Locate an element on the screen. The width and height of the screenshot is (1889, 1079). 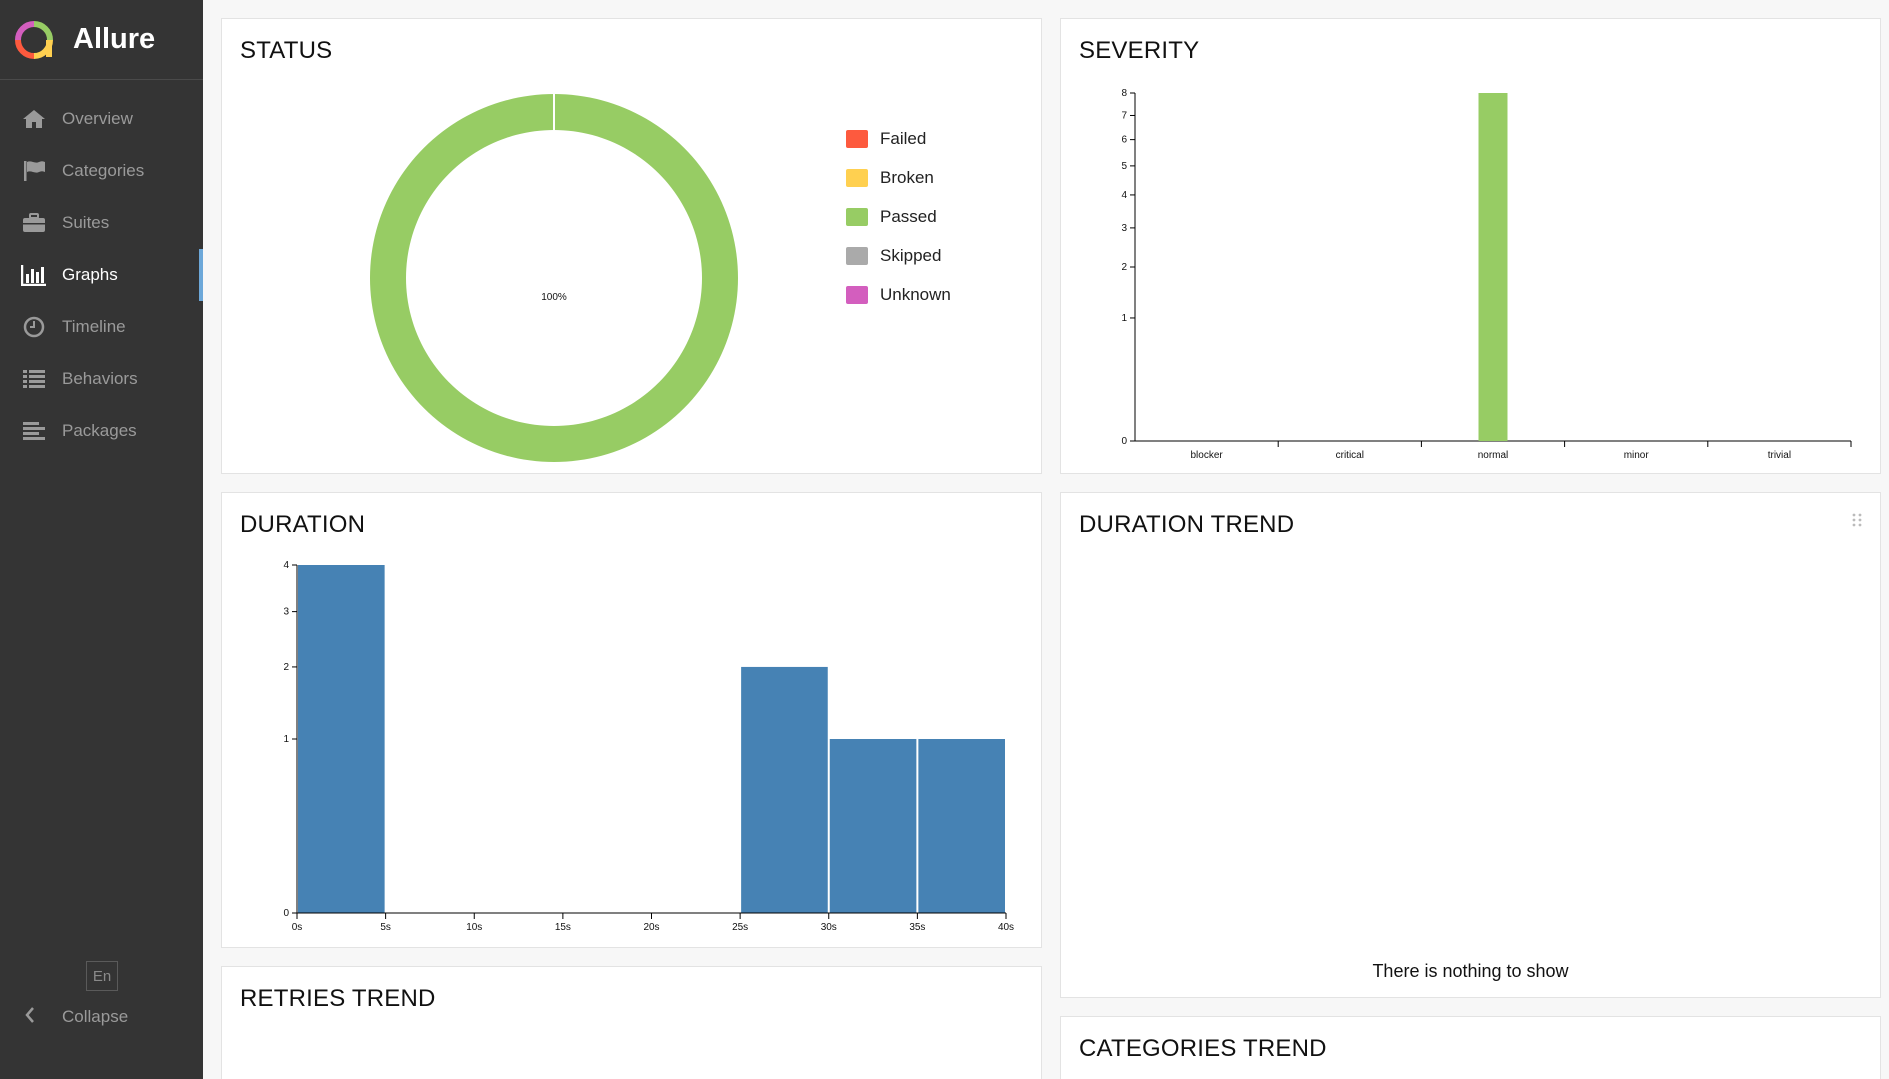
x-tick-label: 10s is located at coordinates (474, 927).